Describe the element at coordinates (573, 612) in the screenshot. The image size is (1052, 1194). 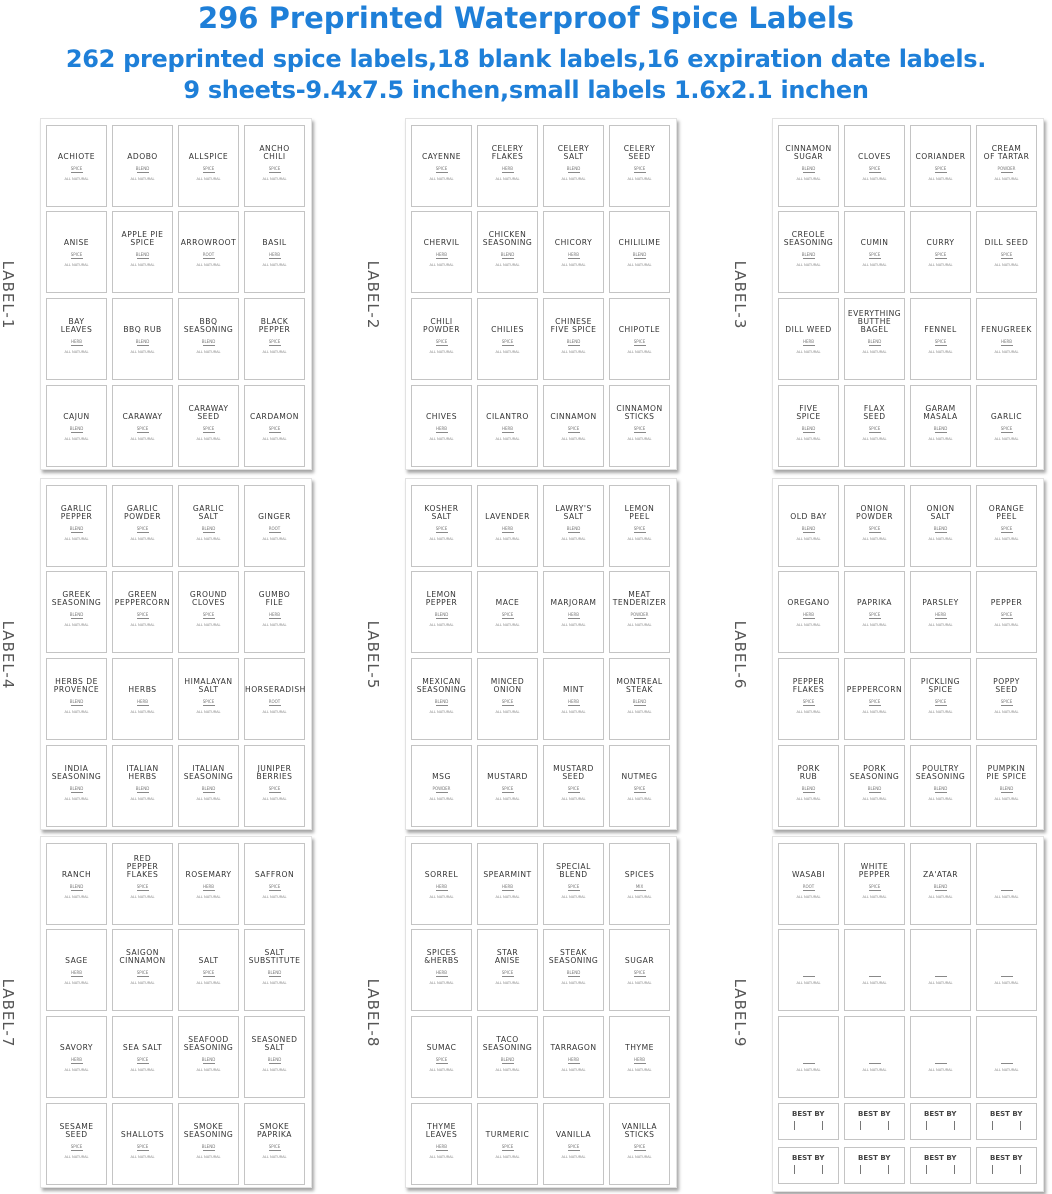
I see `spice-label: MARJORAM HERB ALL NATURAL` at that location.